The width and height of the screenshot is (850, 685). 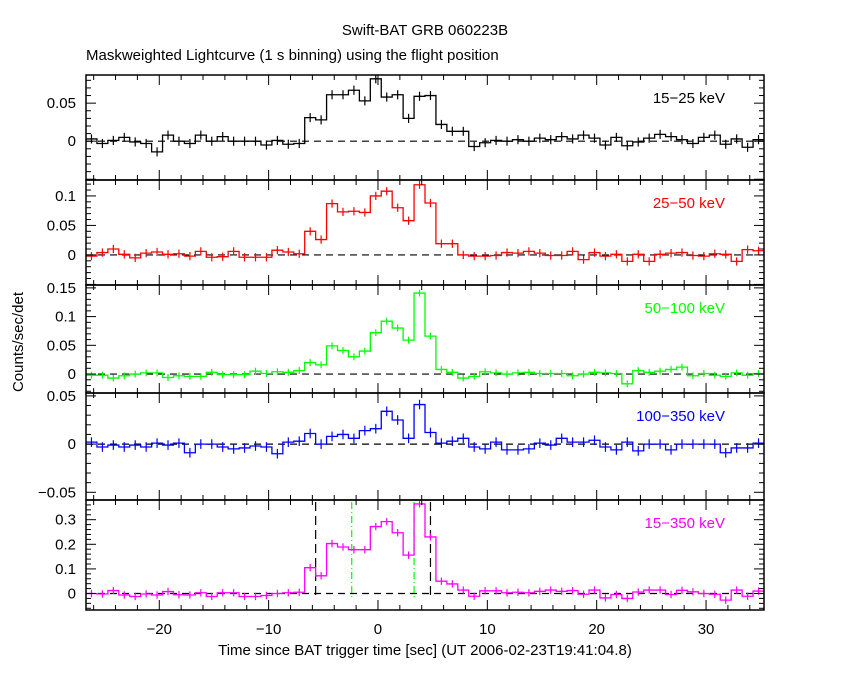 I want to click on band-label: 100−350 keV, so click(x=680, y=416).